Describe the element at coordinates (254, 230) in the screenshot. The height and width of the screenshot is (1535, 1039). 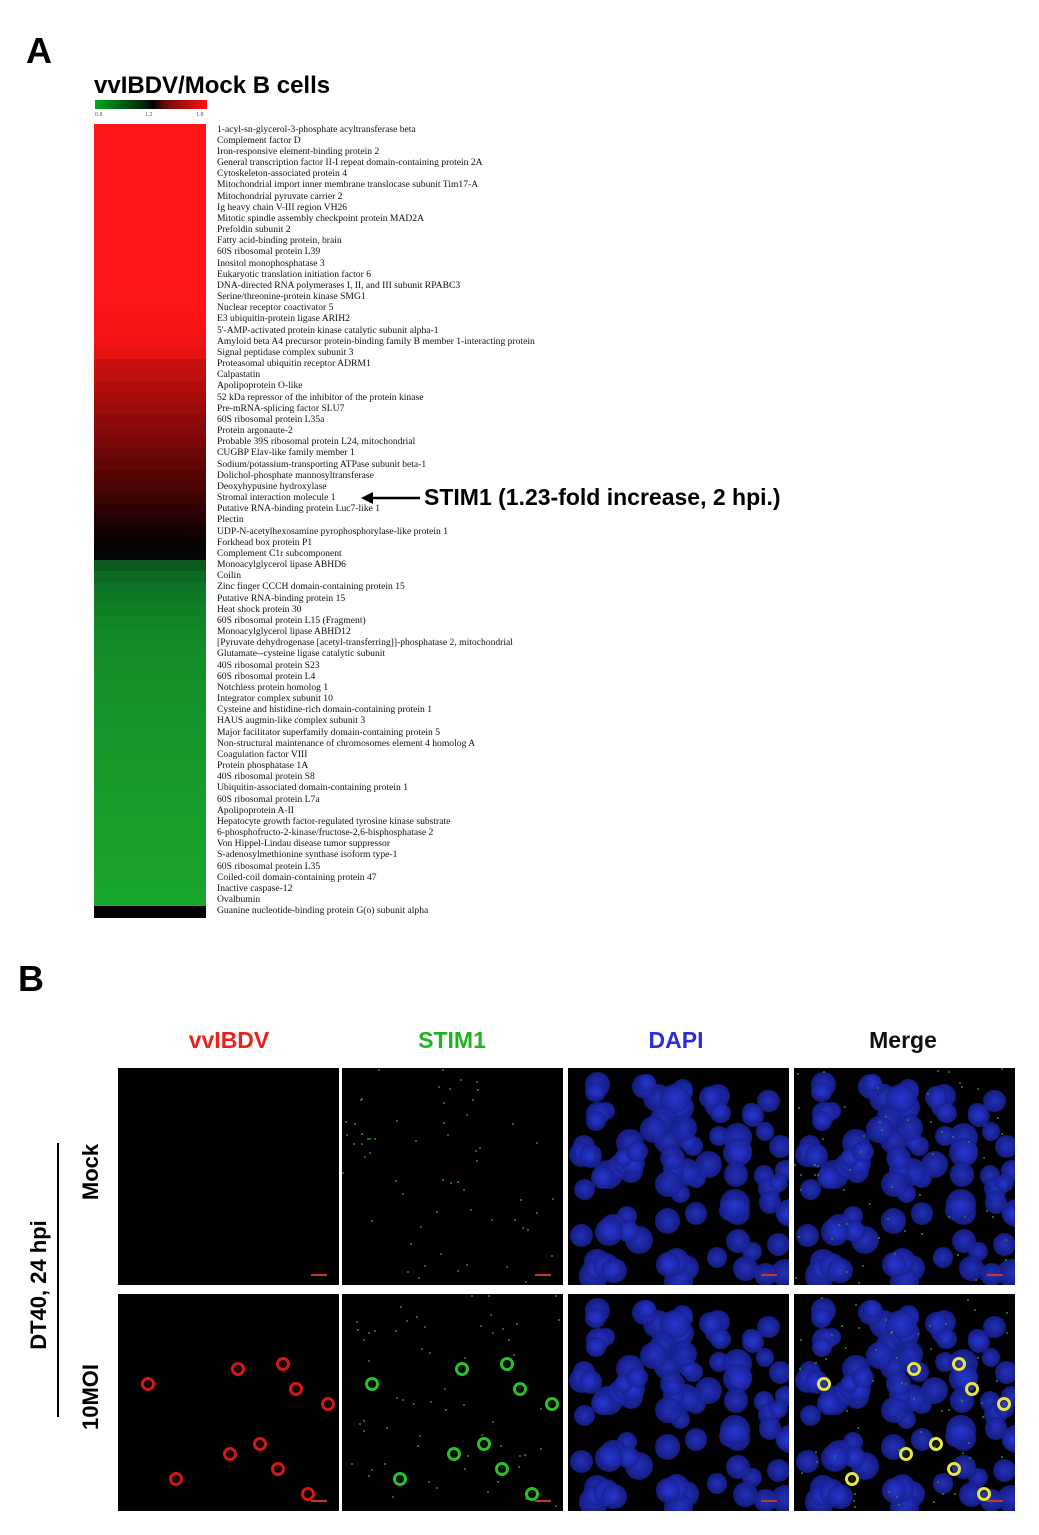
I see `gene-label: Prefoldin subunit 2` at that location.